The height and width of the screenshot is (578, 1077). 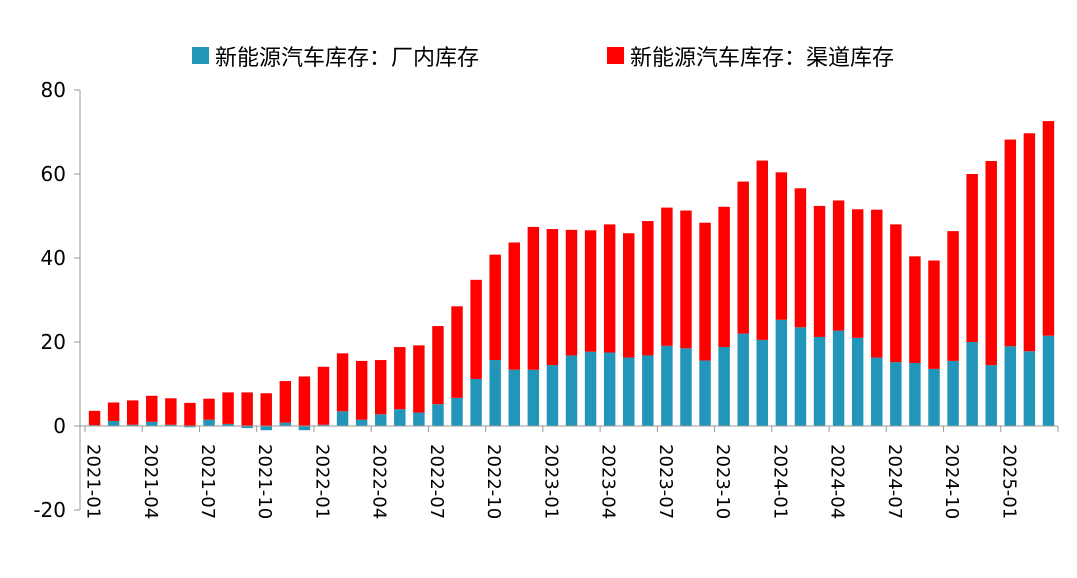 I want to click on y-tick-label: 20, so click(x=53, y=342).